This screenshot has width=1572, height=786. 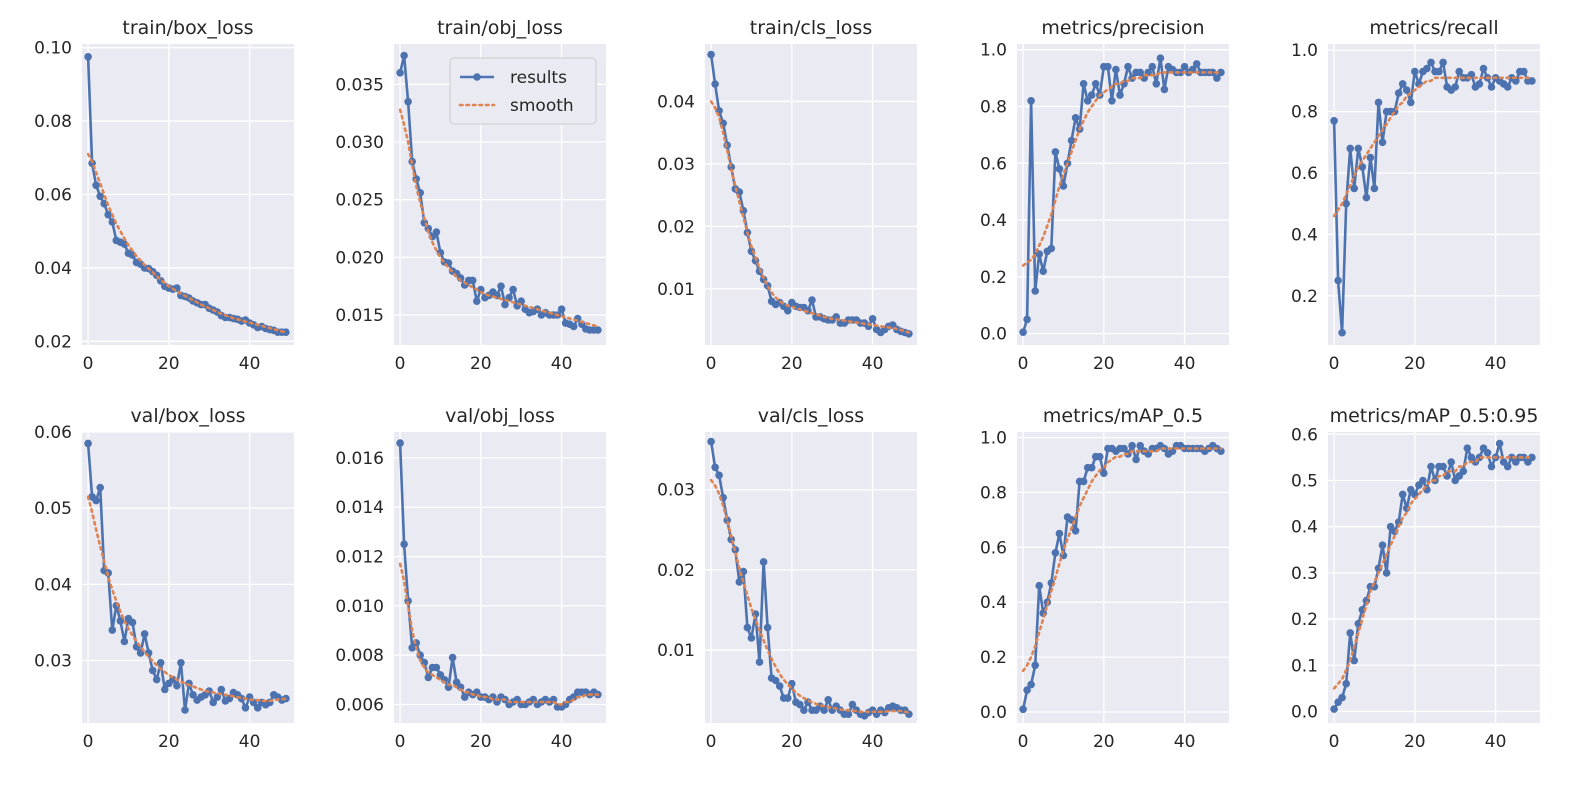 I want to click on legend: results smooth, so click(x=523, y=91).